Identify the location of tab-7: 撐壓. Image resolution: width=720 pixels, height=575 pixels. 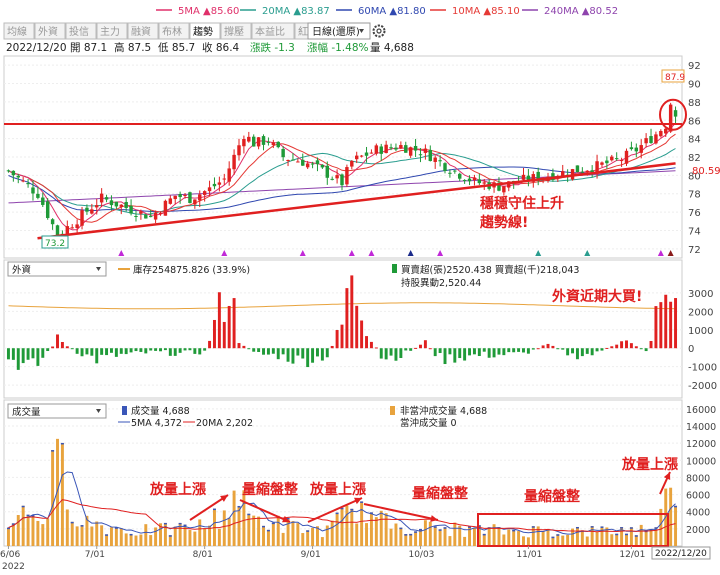
(236, 31).